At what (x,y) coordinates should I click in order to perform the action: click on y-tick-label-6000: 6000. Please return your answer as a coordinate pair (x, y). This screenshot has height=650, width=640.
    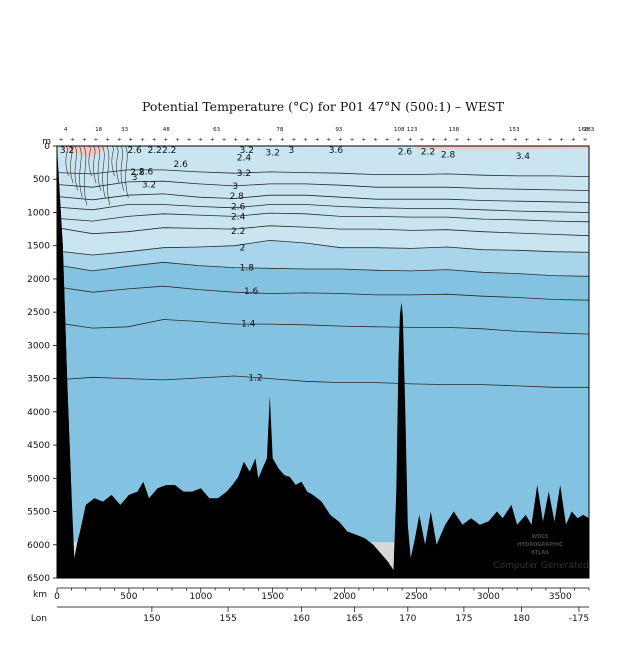
    Looking at the image, I should click on (38, 546).